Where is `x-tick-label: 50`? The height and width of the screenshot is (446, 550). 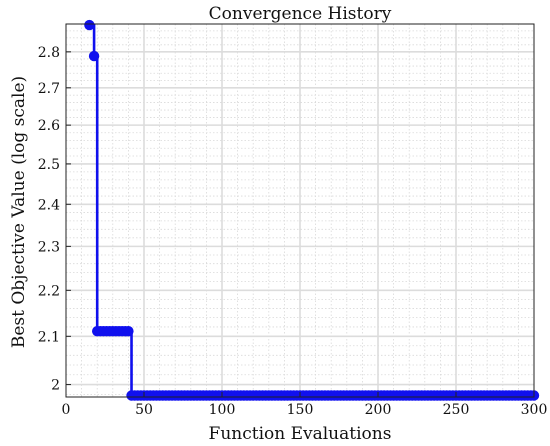 x-tick-label: 50 is located at coordinates (144, 410).